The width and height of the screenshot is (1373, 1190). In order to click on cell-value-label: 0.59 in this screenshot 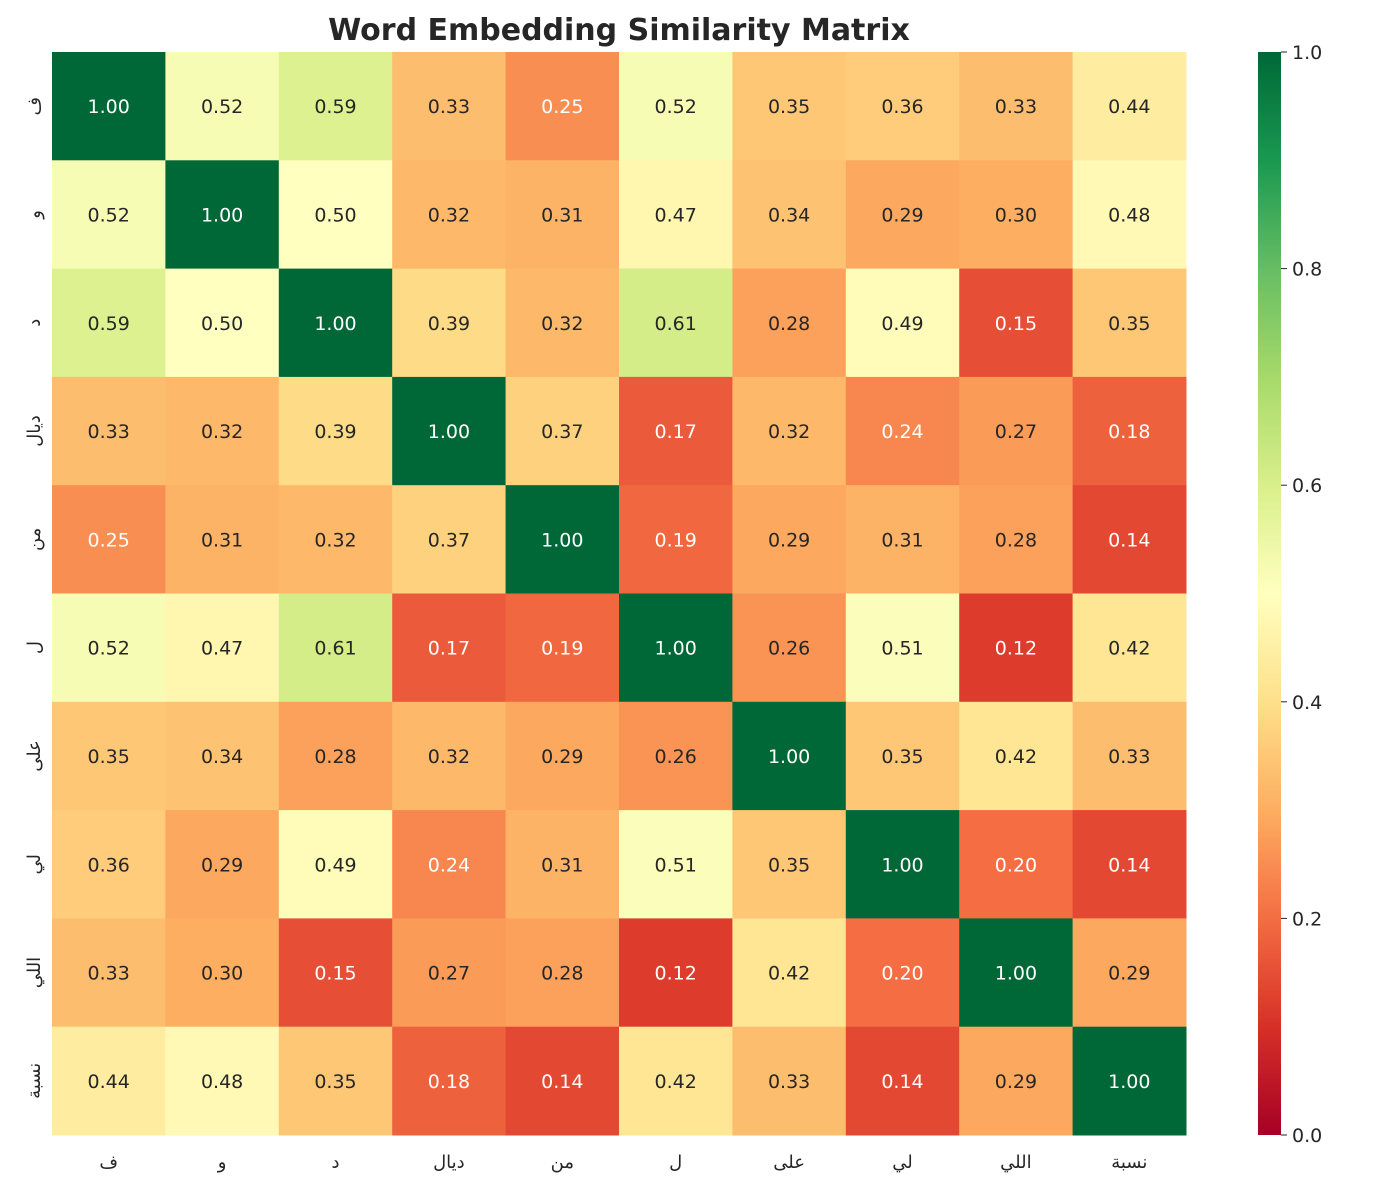, I will do `click(335, 107)`.